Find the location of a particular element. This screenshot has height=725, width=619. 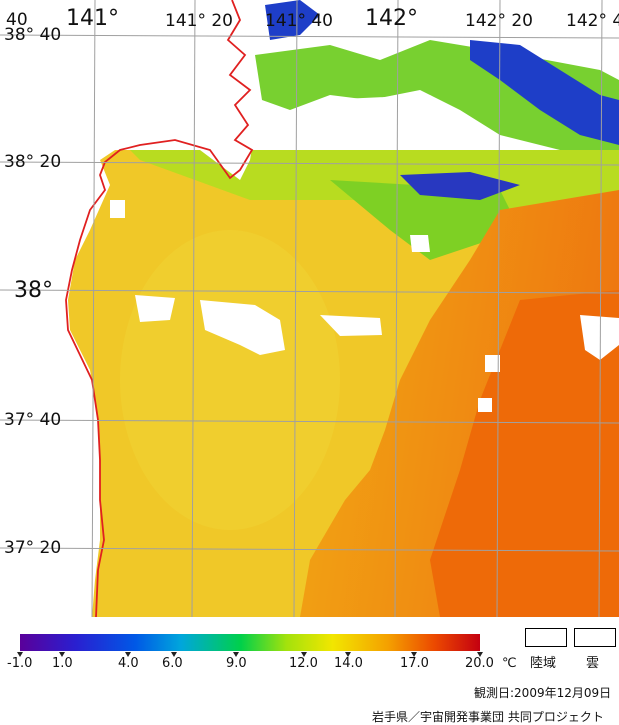

longitude-label: 142° is located at coordinates (391, 18).